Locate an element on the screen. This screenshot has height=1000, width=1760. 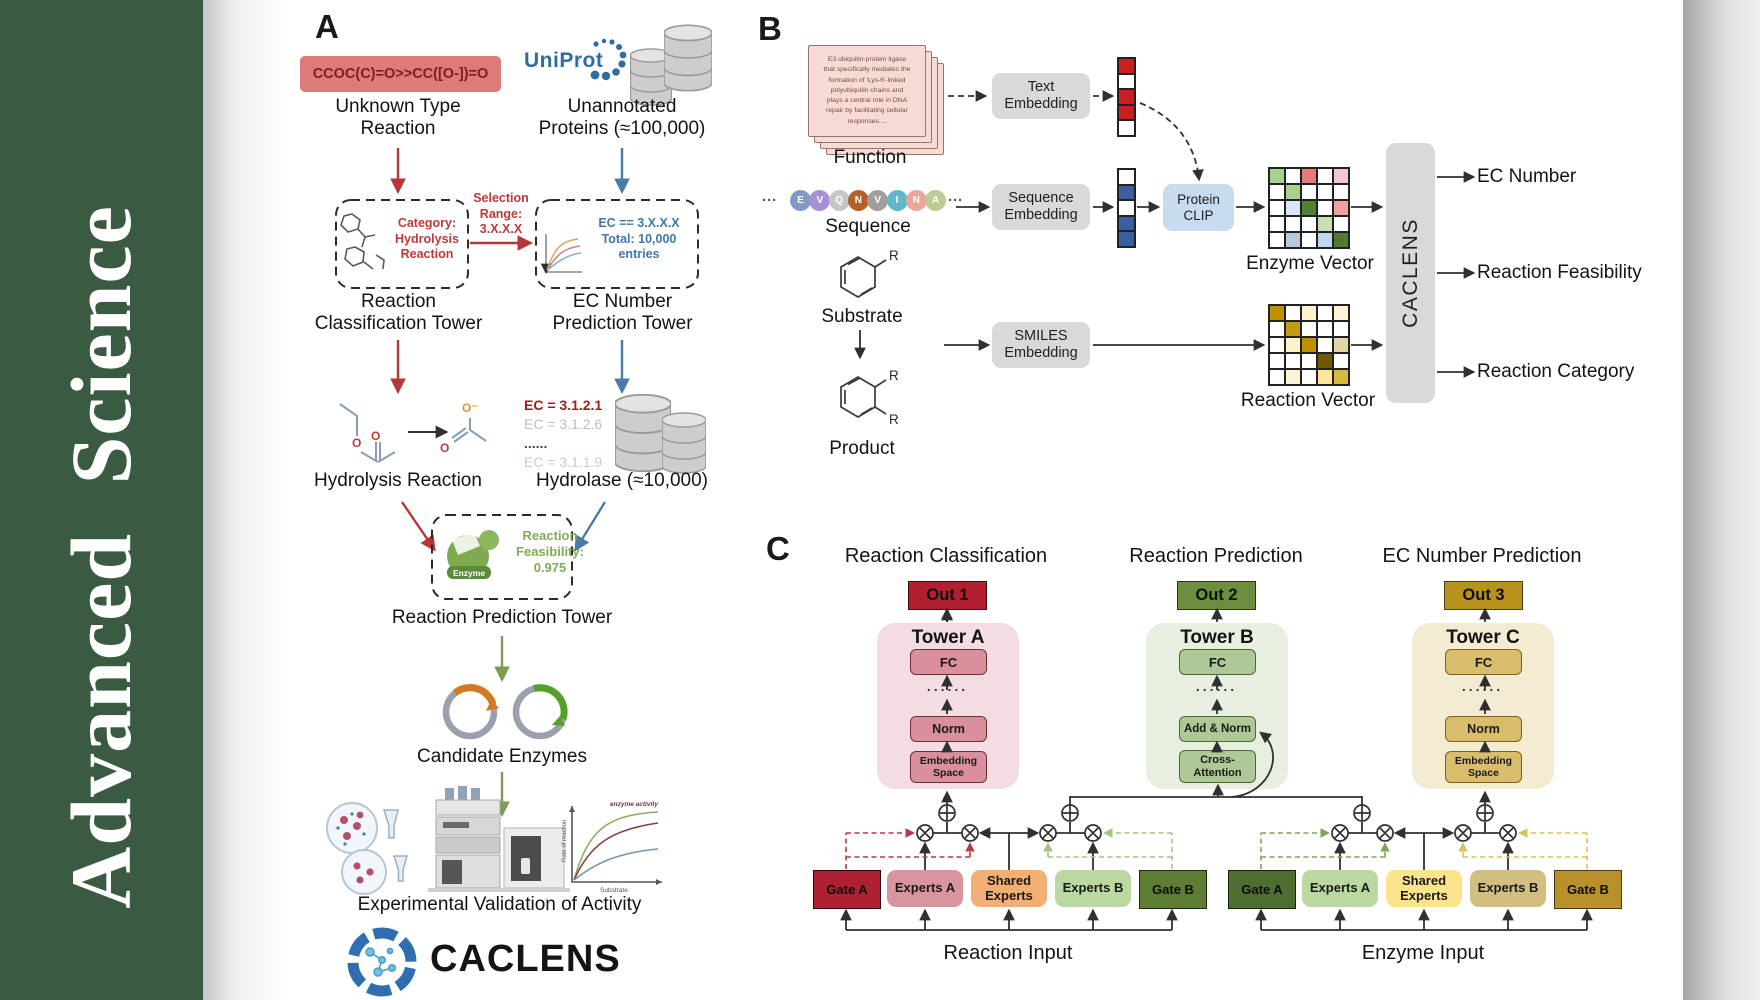
panel-b-label: B is located at coordinates (770, 28).